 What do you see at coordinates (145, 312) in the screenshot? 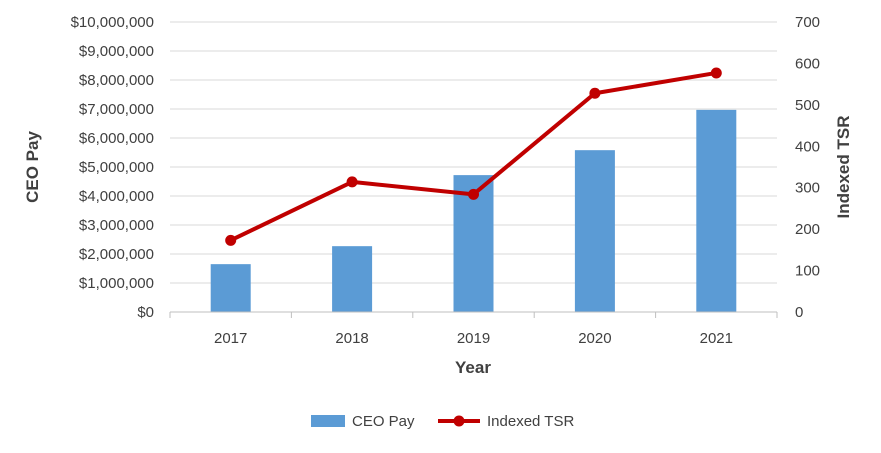
I see `y-left-tick-label: $0` at bounding box center [145, 312].